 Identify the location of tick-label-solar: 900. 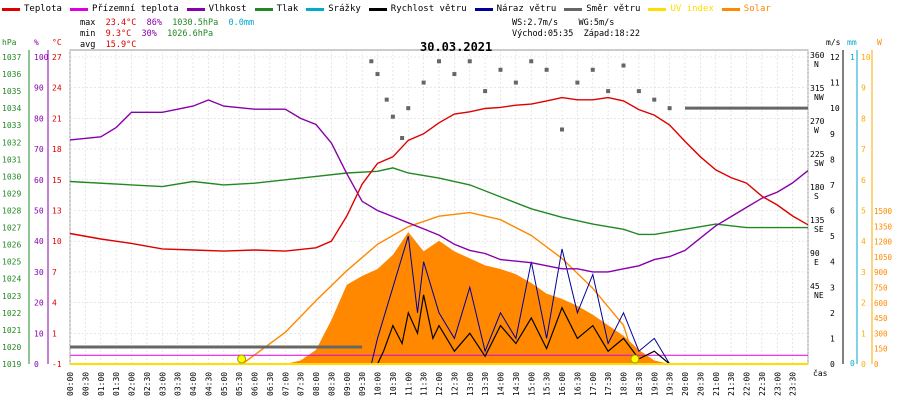
(881, 272).